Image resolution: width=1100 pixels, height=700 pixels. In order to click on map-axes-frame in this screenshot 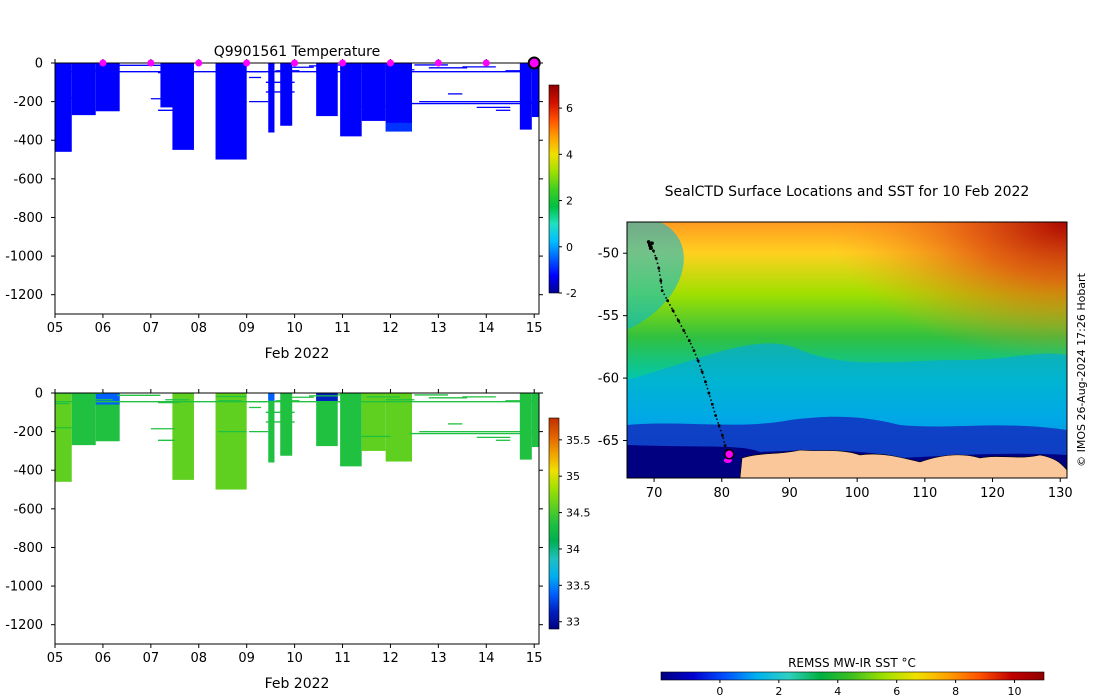, I will do `click(847, 350)`.